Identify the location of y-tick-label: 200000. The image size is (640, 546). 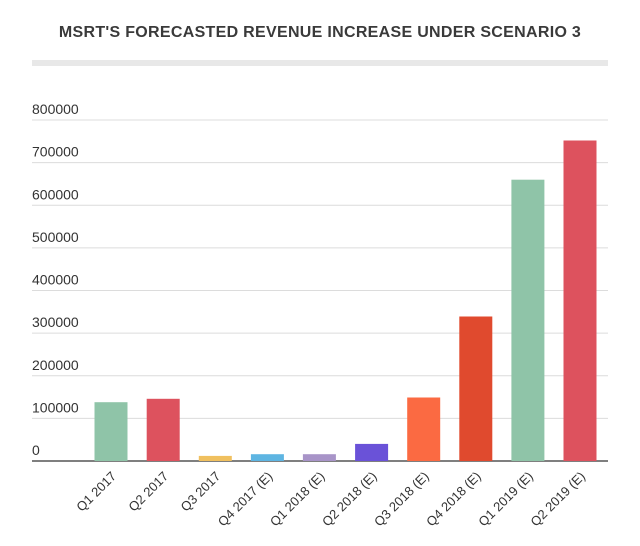
(55, 365).